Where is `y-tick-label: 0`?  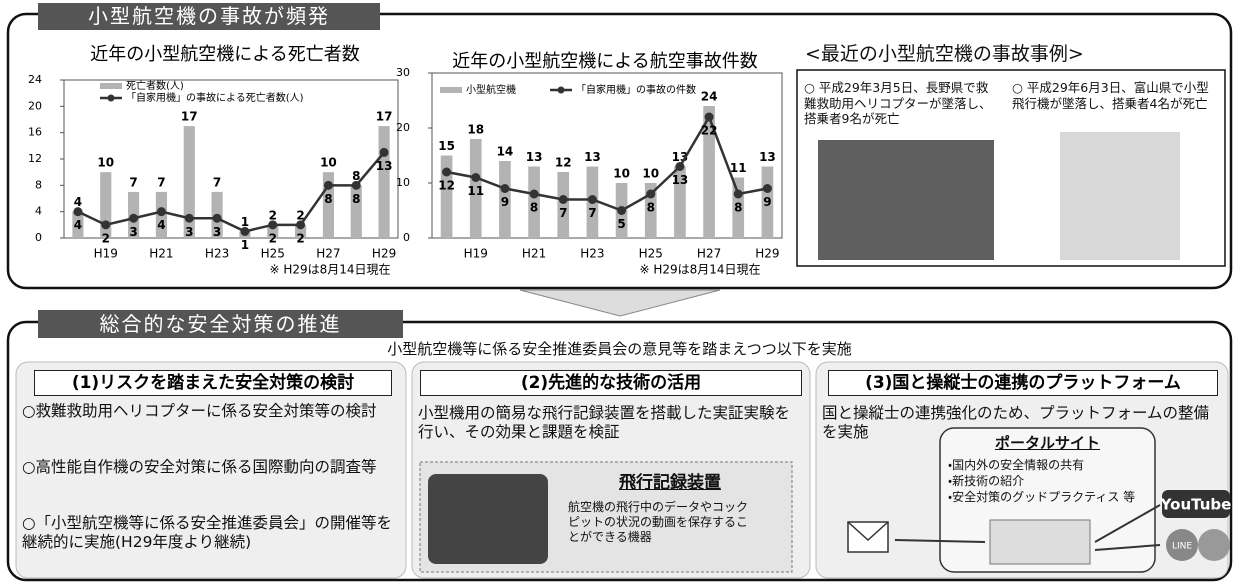
y-tick-label: 0 is located at coordinates (406, 237).